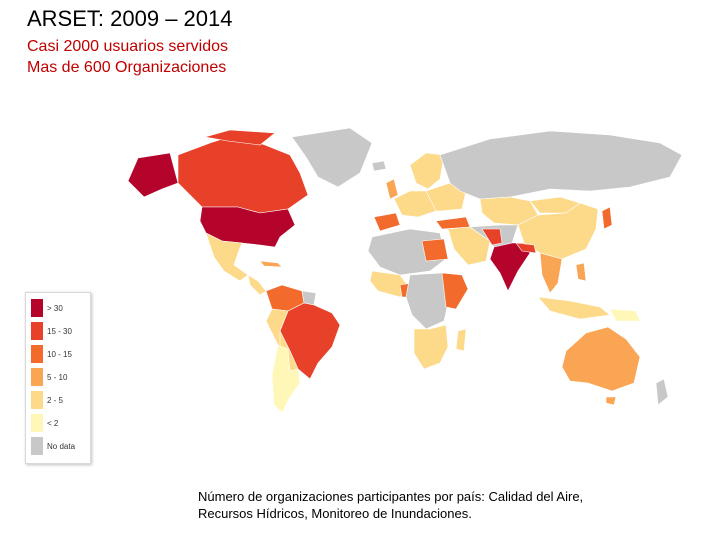 This screenshot has height=540, width=720. What do you see at coordinates (461, 340) in the screenshot?
I see `region-madagascar` at bounding box center [461, 340].